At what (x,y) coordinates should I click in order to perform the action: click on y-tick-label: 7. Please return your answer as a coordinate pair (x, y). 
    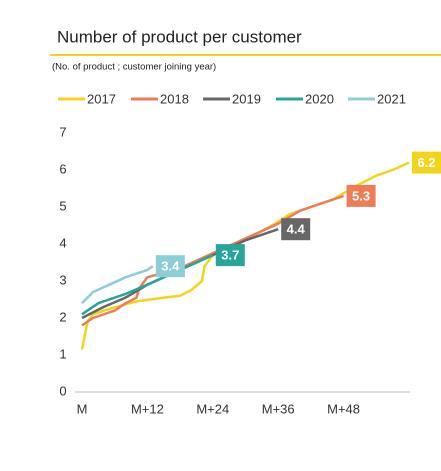
    Looking at the image, I should click on (62, 131).